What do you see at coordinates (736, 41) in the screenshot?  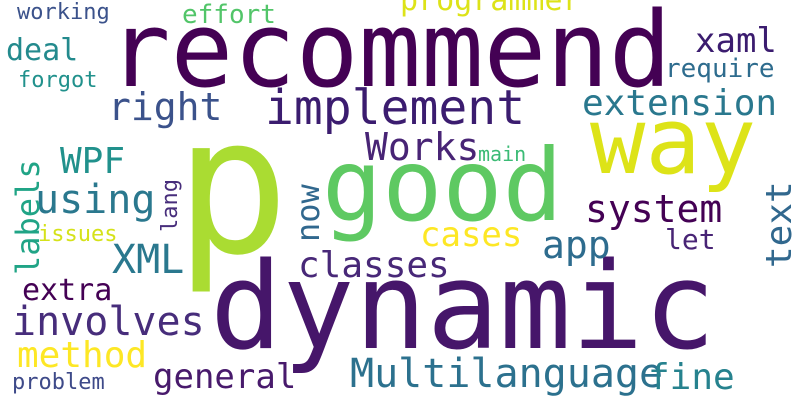 I see `word-xaml: xaml` at bounding box center [736, 41].